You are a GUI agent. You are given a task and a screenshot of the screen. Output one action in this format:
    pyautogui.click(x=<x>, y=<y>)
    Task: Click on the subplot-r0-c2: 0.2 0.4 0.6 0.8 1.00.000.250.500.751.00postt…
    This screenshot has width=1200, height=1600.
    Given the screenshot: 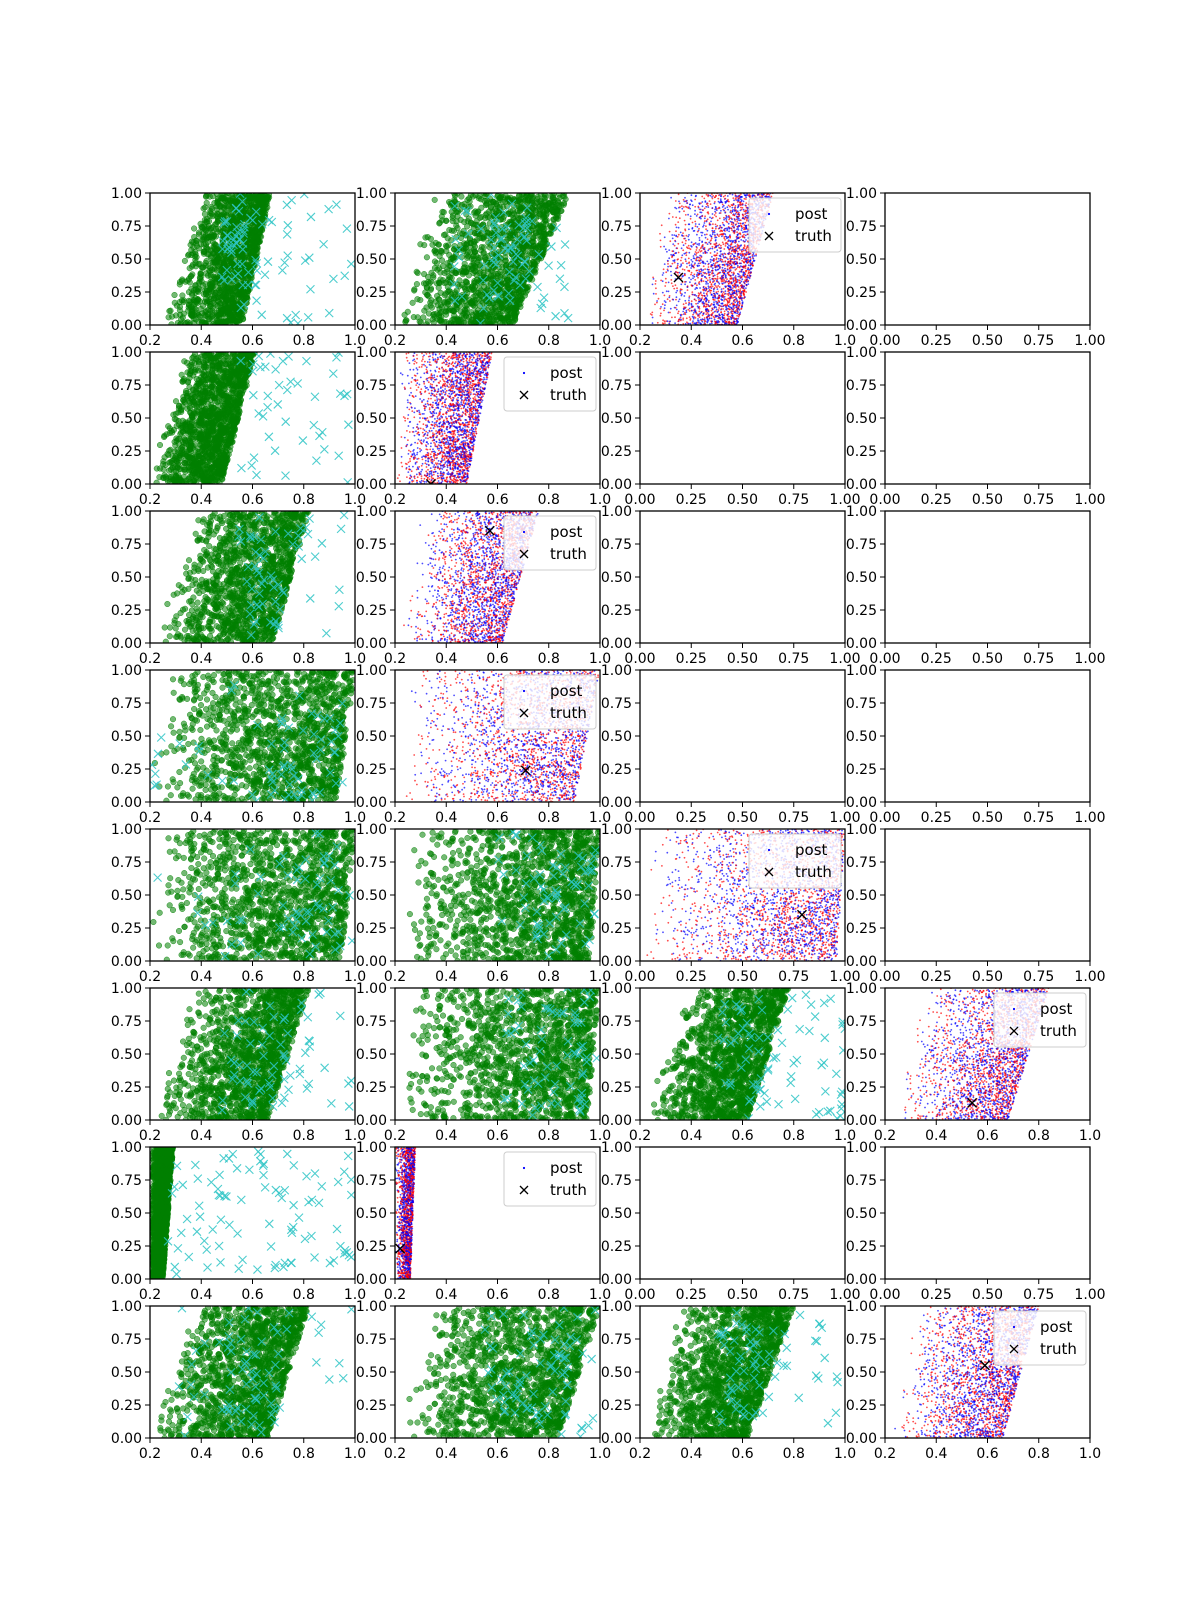 What is the action you would take?
    pyautogui.click(x=728, y=267)
    